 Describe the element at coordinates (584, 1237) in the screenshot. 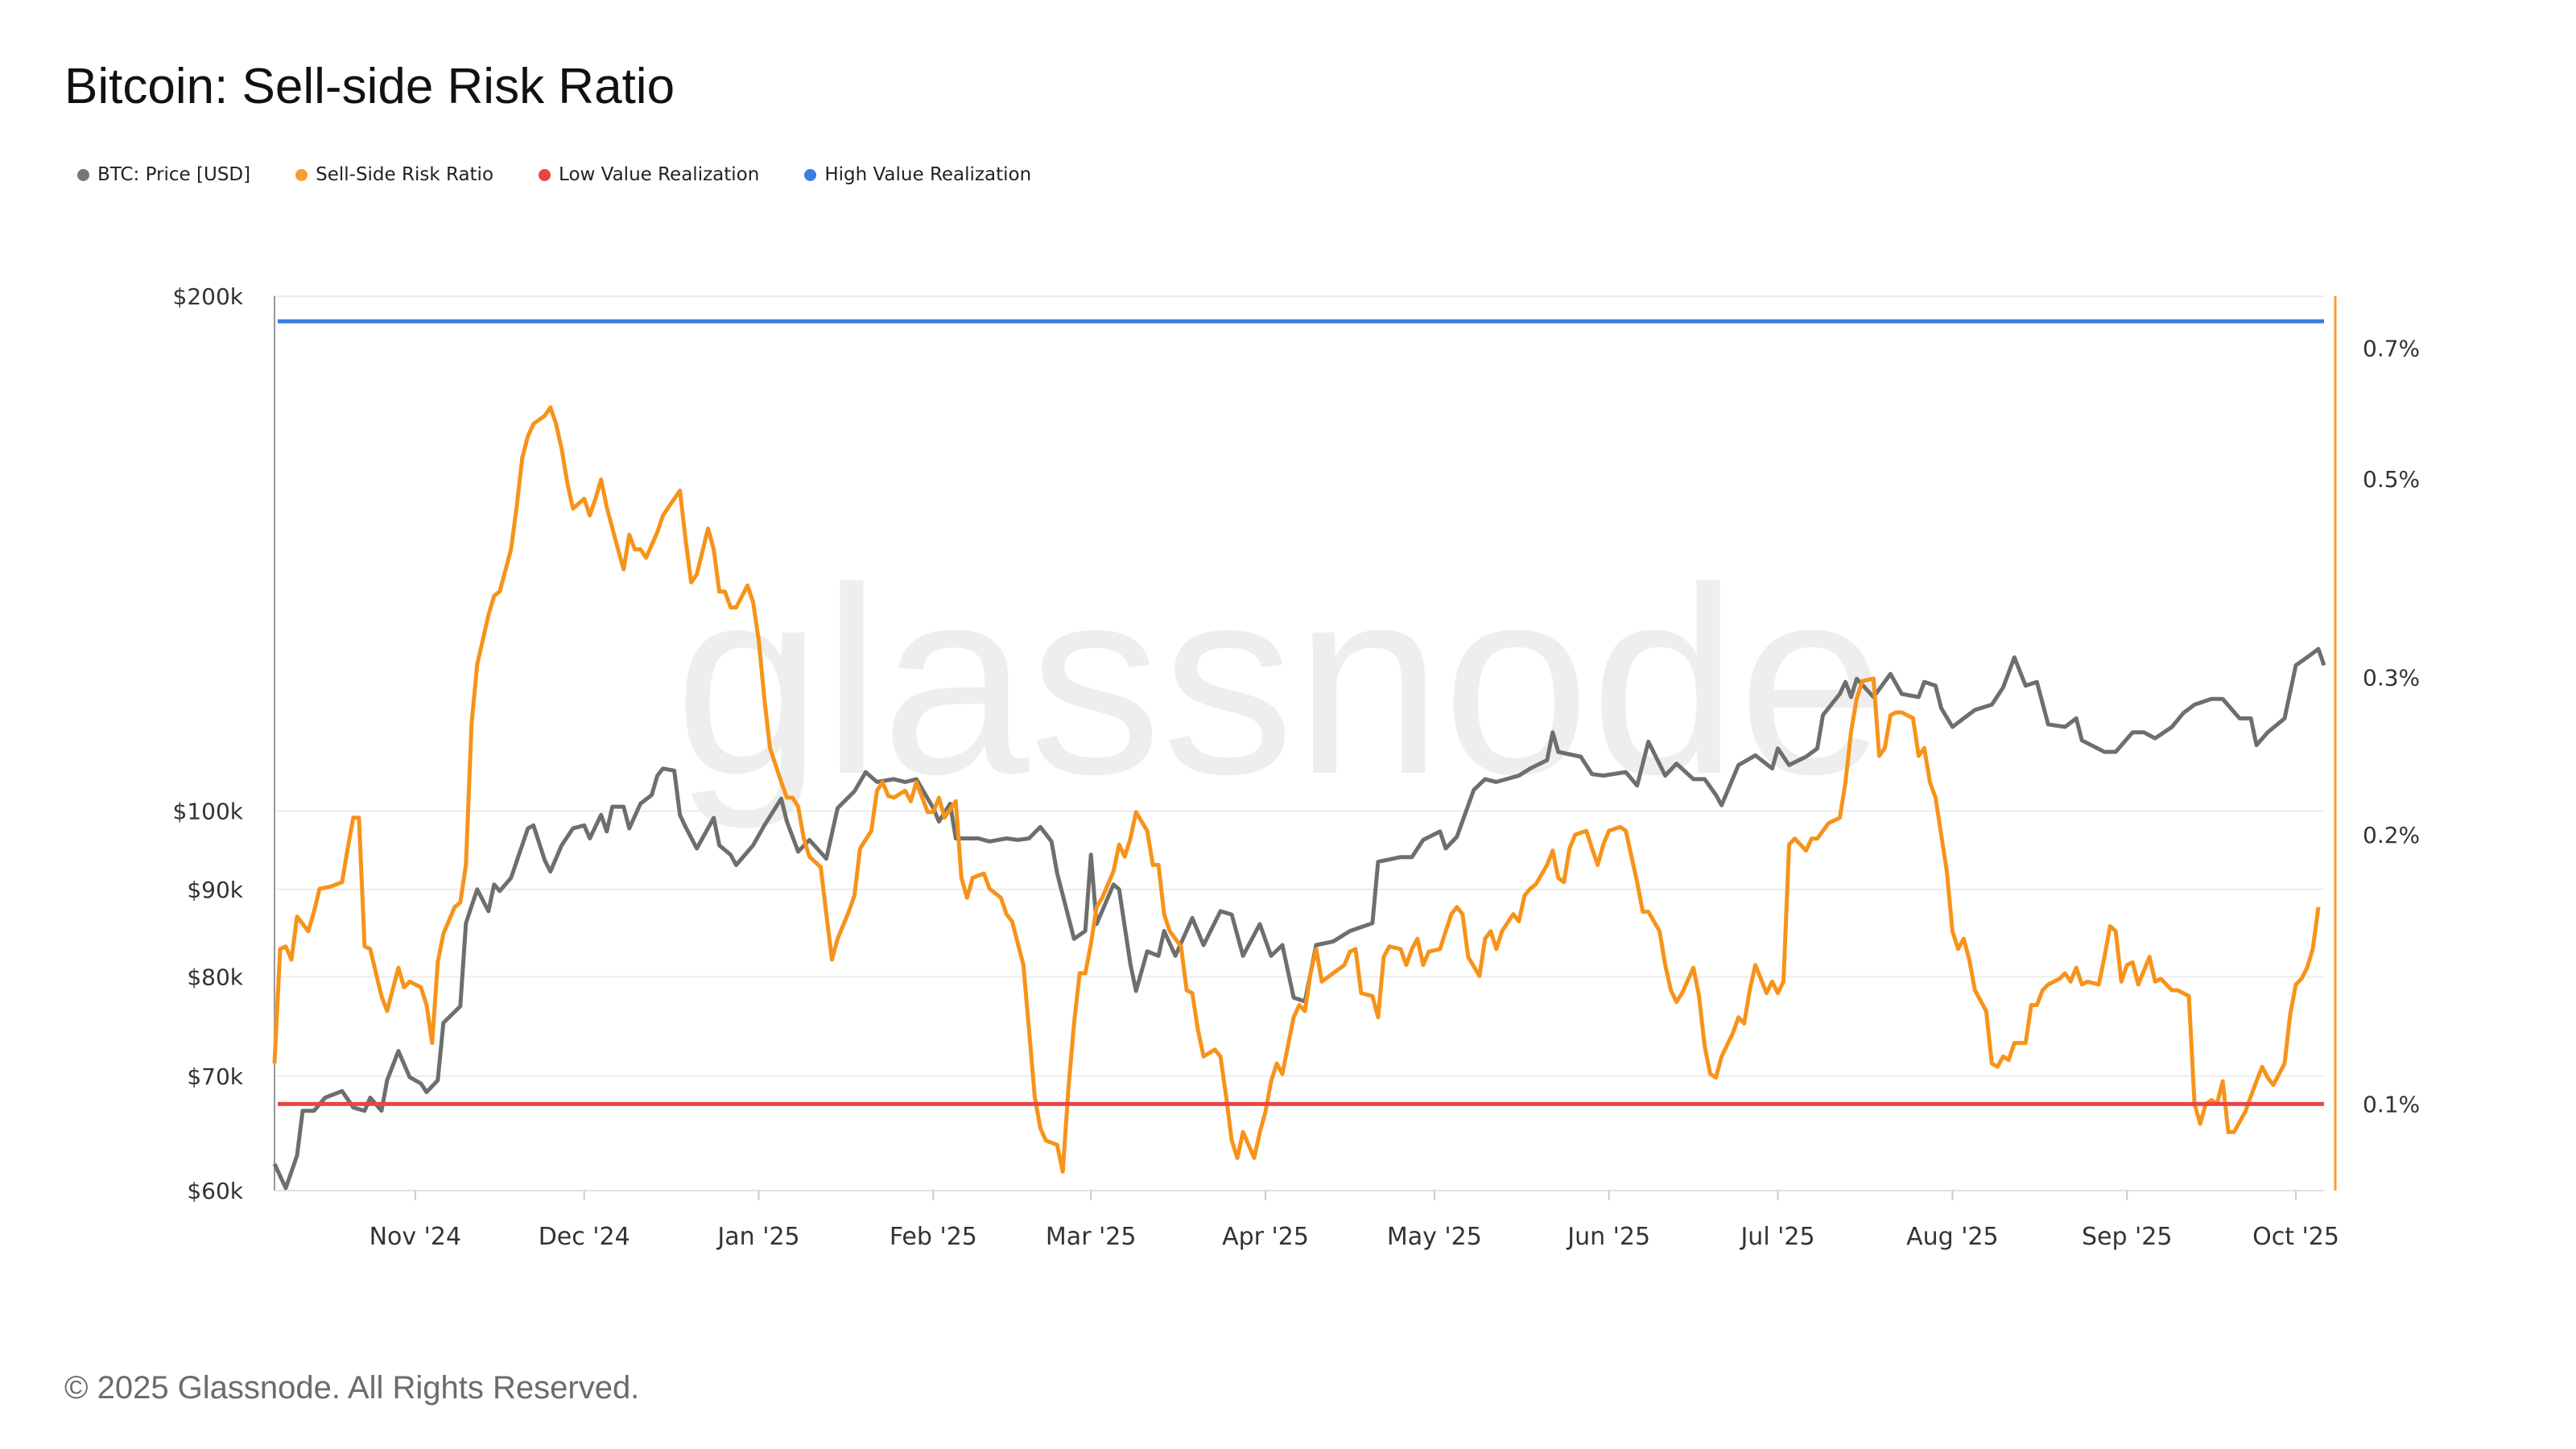

I see `x-tick-label: Dec '24` at that location.